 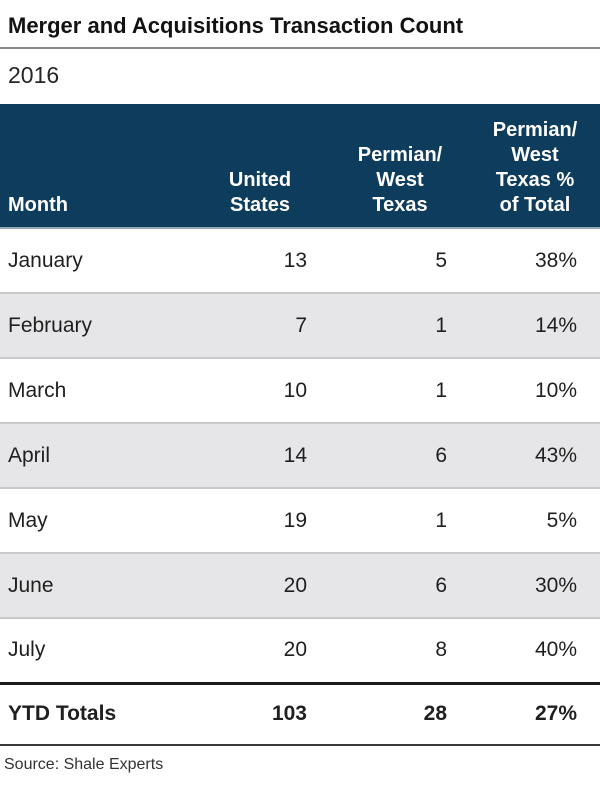 What do you see at coordinates (95, 455) in the screenshot?
I see `cell-month: April` at bounding box center [95, 455].